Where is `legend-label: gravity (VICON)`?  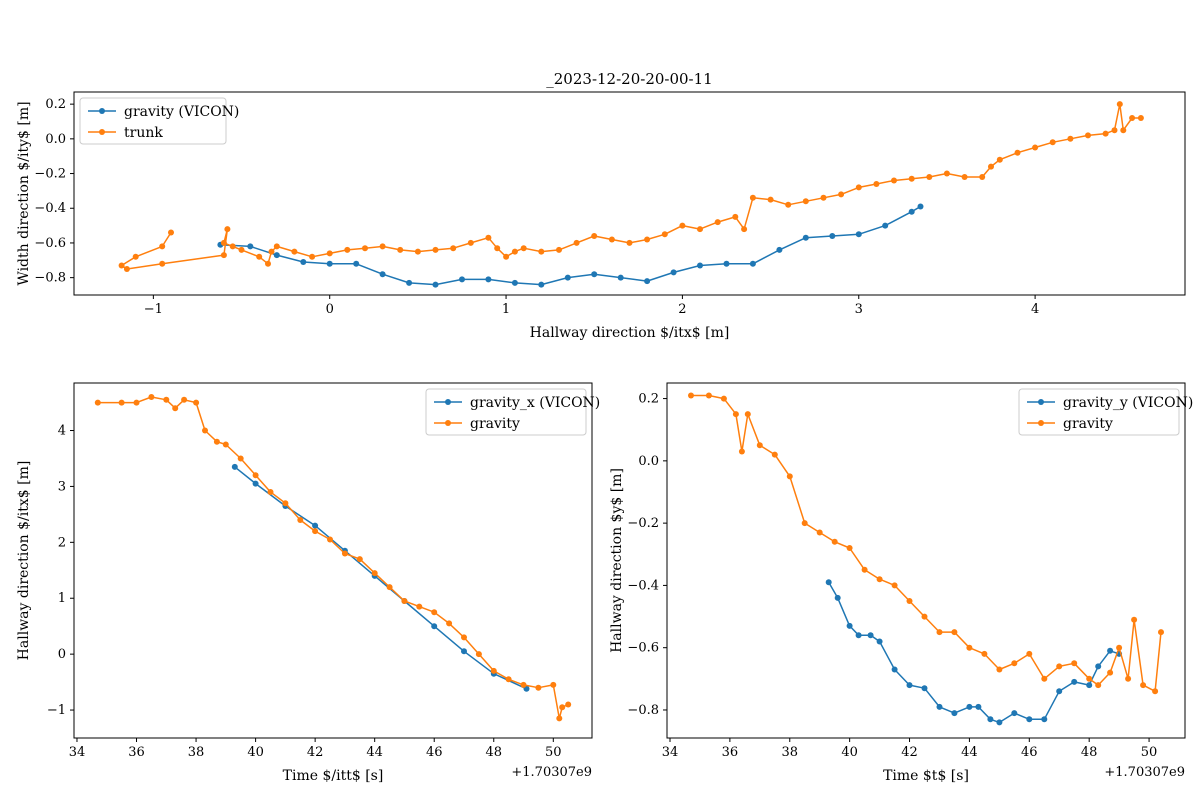
legend-label: gravity (VICON) is located at coordinates (181, 112).